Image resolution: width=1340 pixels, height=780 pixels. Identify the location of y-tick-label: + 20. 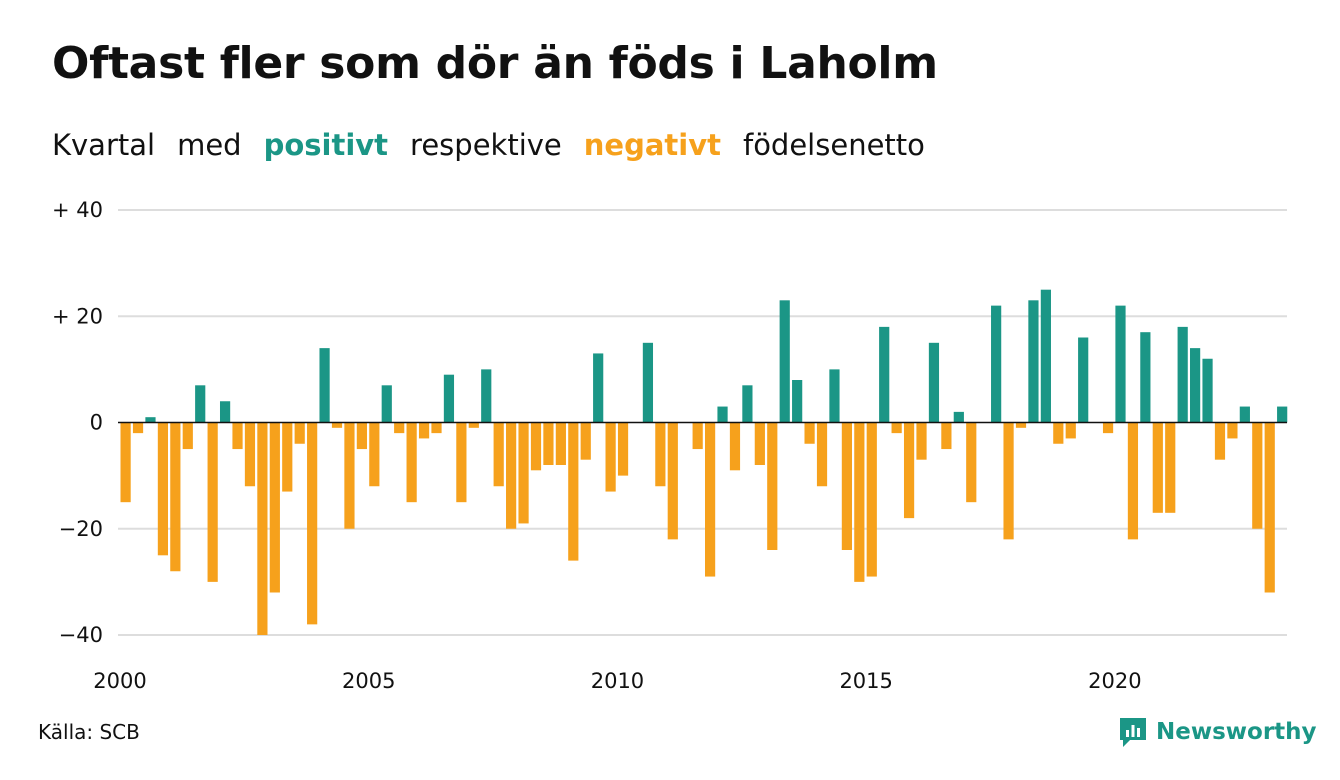
(77, 316).